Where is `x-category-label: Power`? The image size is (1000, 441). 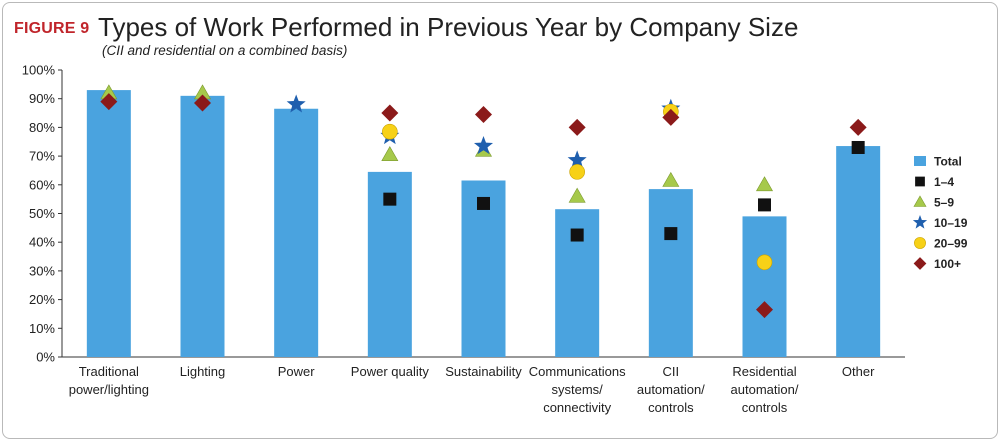 x-category-label: Power is located at coordinates (297, 371).